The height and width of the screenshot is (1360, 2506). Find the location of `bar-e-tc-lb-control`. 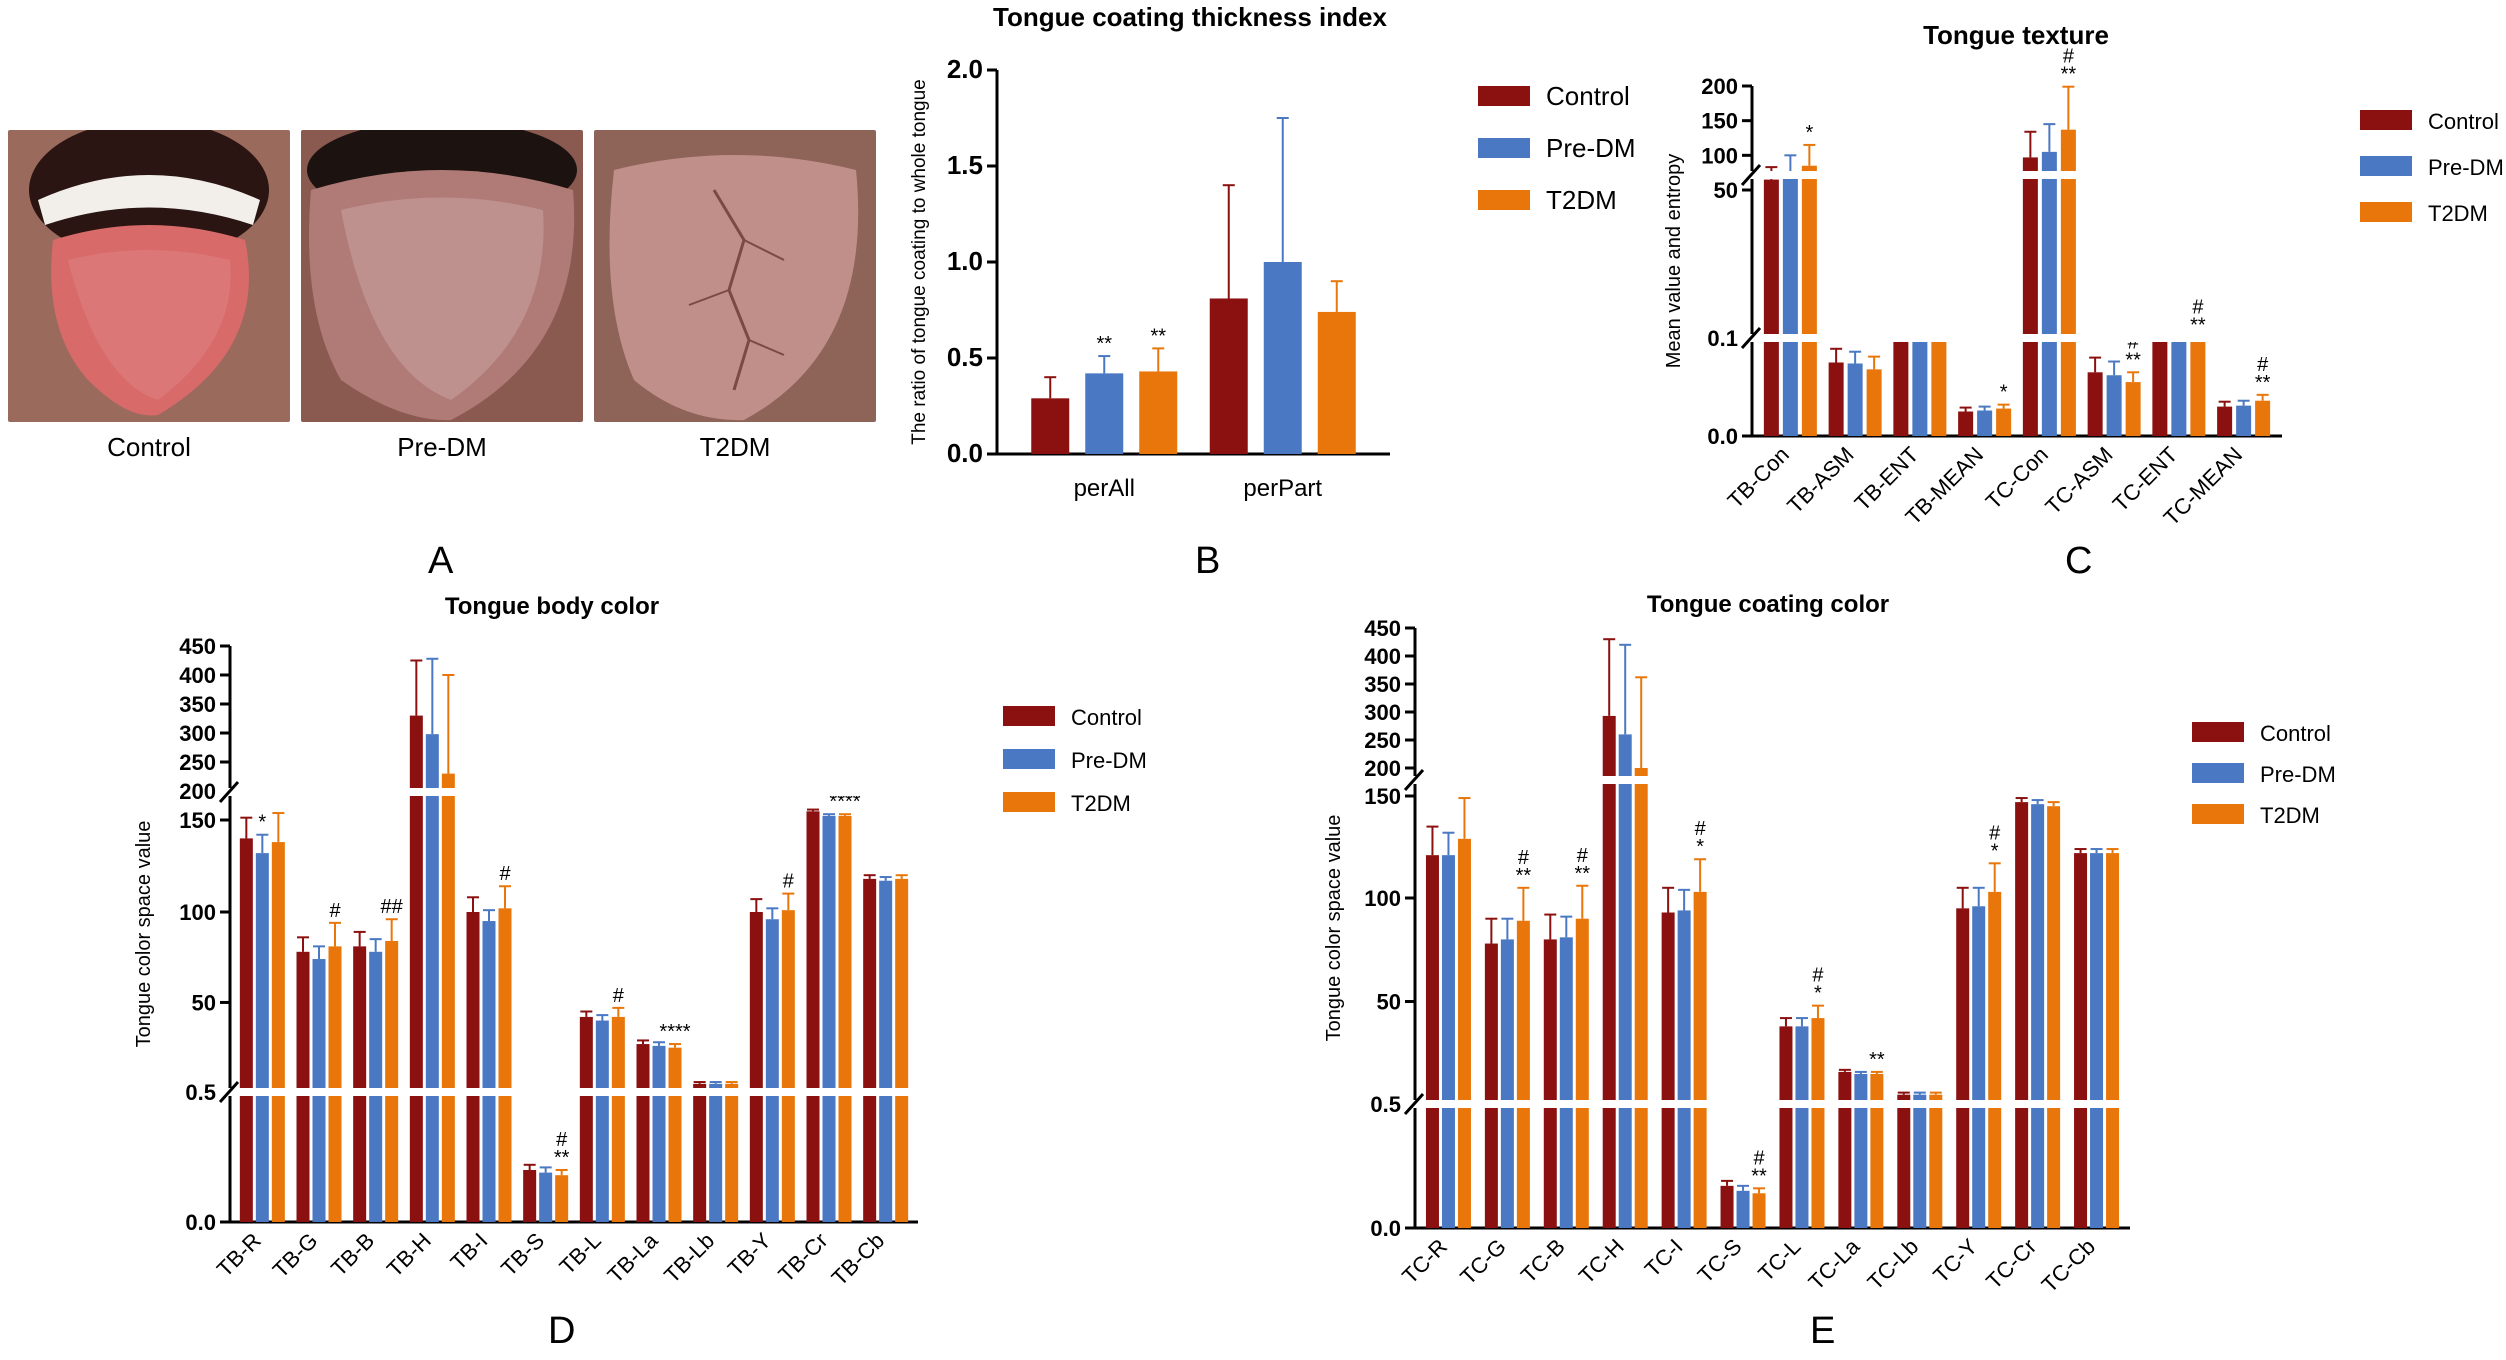

bar-e-tc-lb-control is located at coordinates (1904, 1161).